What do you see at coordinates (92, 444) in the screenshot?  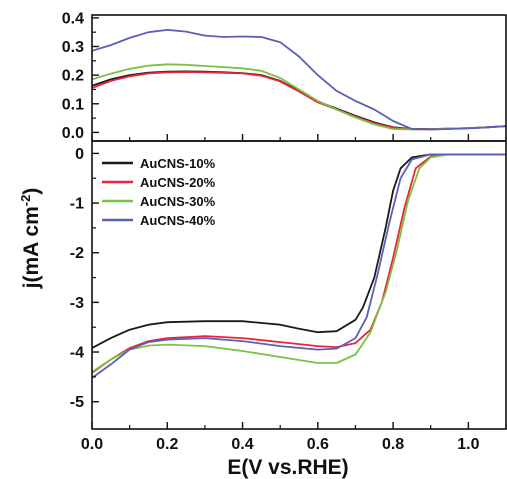 I see `x-tick-label: 0.0` at bounding box center [92, 444].